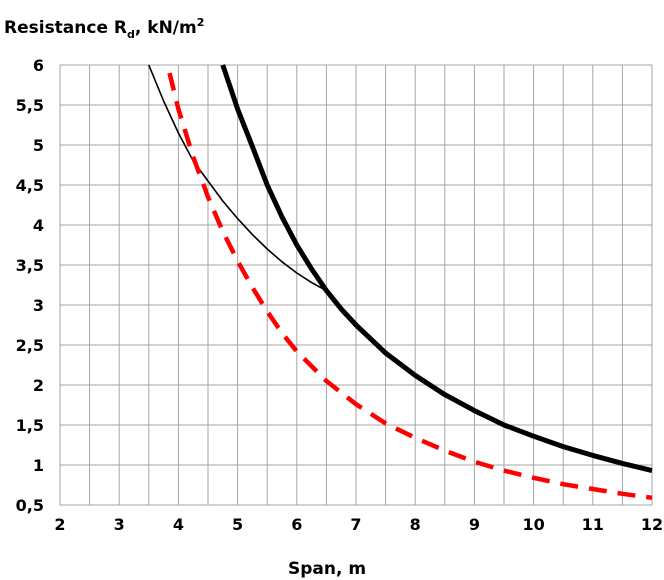 Image resolution: width=664 pixels, height=580 pixels. I want to click on y-tick-label: 4,5, so click(30, 185).